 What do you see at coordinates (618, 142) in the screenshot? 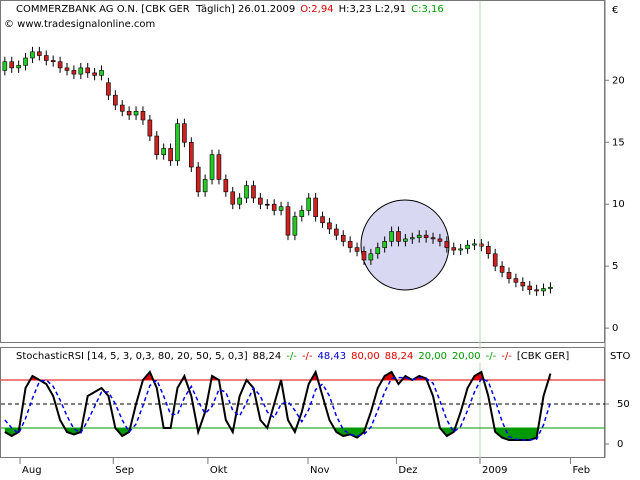
I see `y-tick-label: 15` at bounding box center [618, 142].